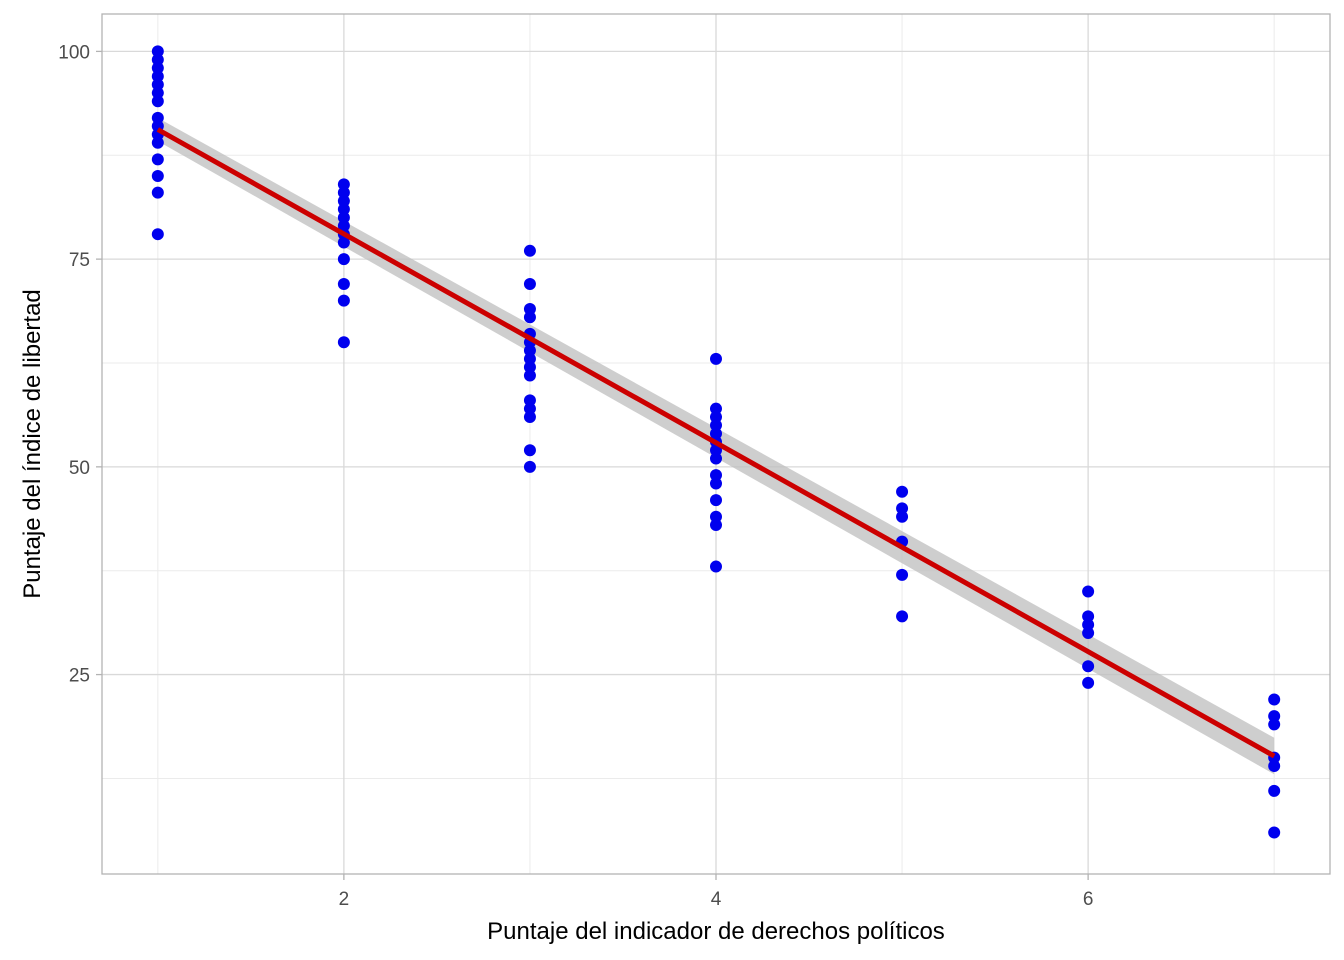 The height and width of the screenshot is (960, 1344). Describe the element at coordinates (716, 899) in the screenshot. I see `x-tick-label: 4` at that location.